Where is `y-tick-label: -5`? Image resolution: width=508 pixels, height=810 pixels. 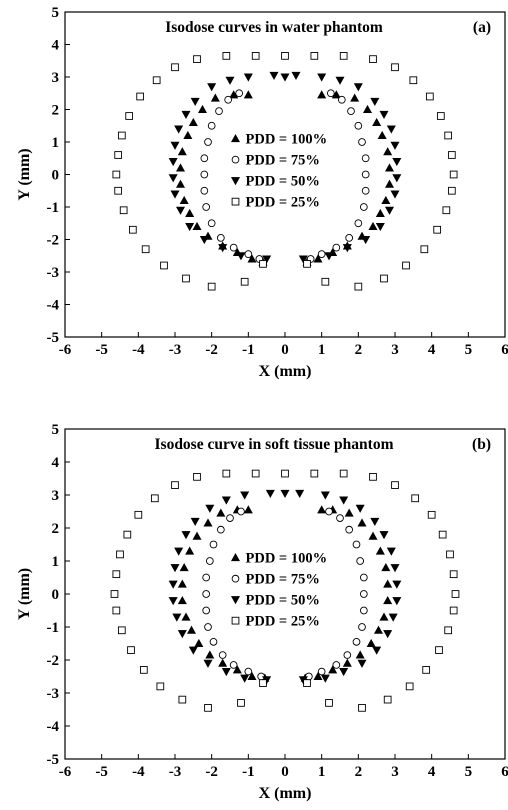 y-tick-label: -5 is located at coordinates (53, 338).